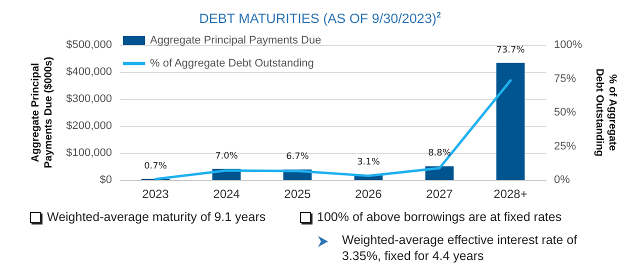 This screenshot has height=267, width=640. Describe the element at coordinates (439, 217) in the screenshot. I see `text: 100% of above borrowings are at fixed rates` at that location.